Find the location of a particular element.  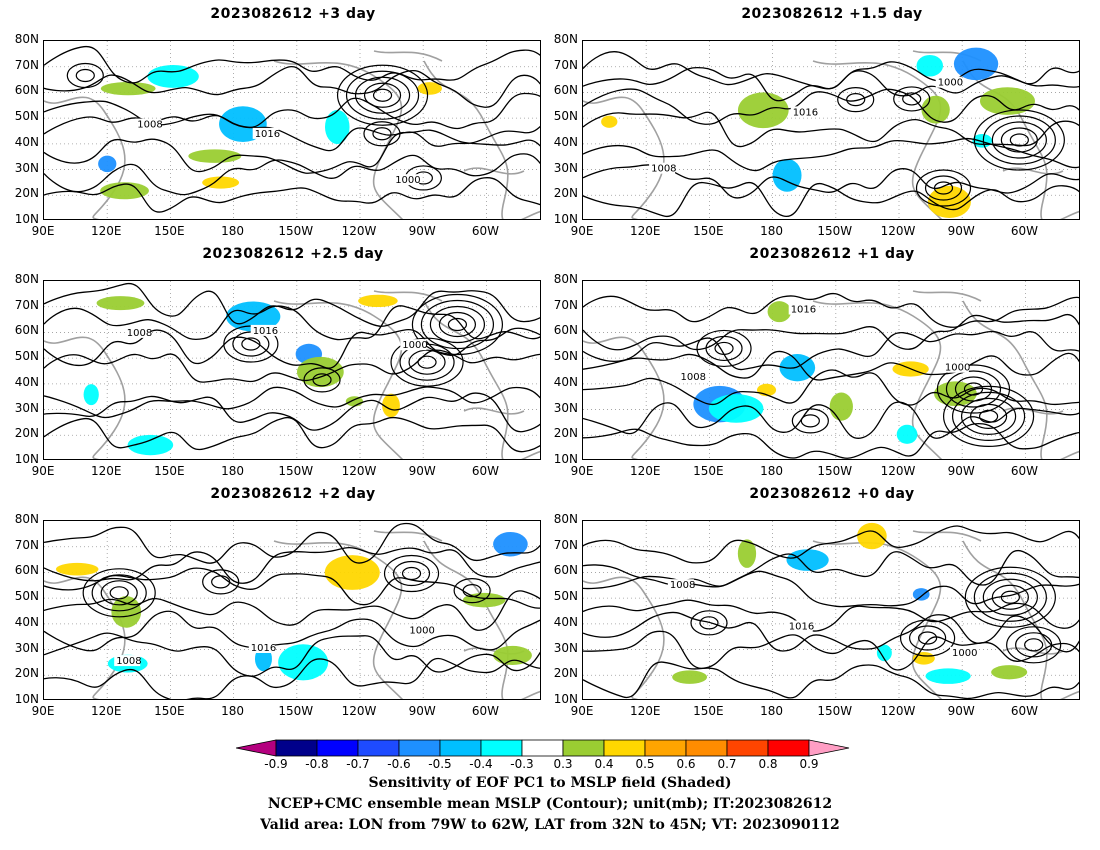

colorbar-tick-label: 0.7 is located at coordinates (727, 764).